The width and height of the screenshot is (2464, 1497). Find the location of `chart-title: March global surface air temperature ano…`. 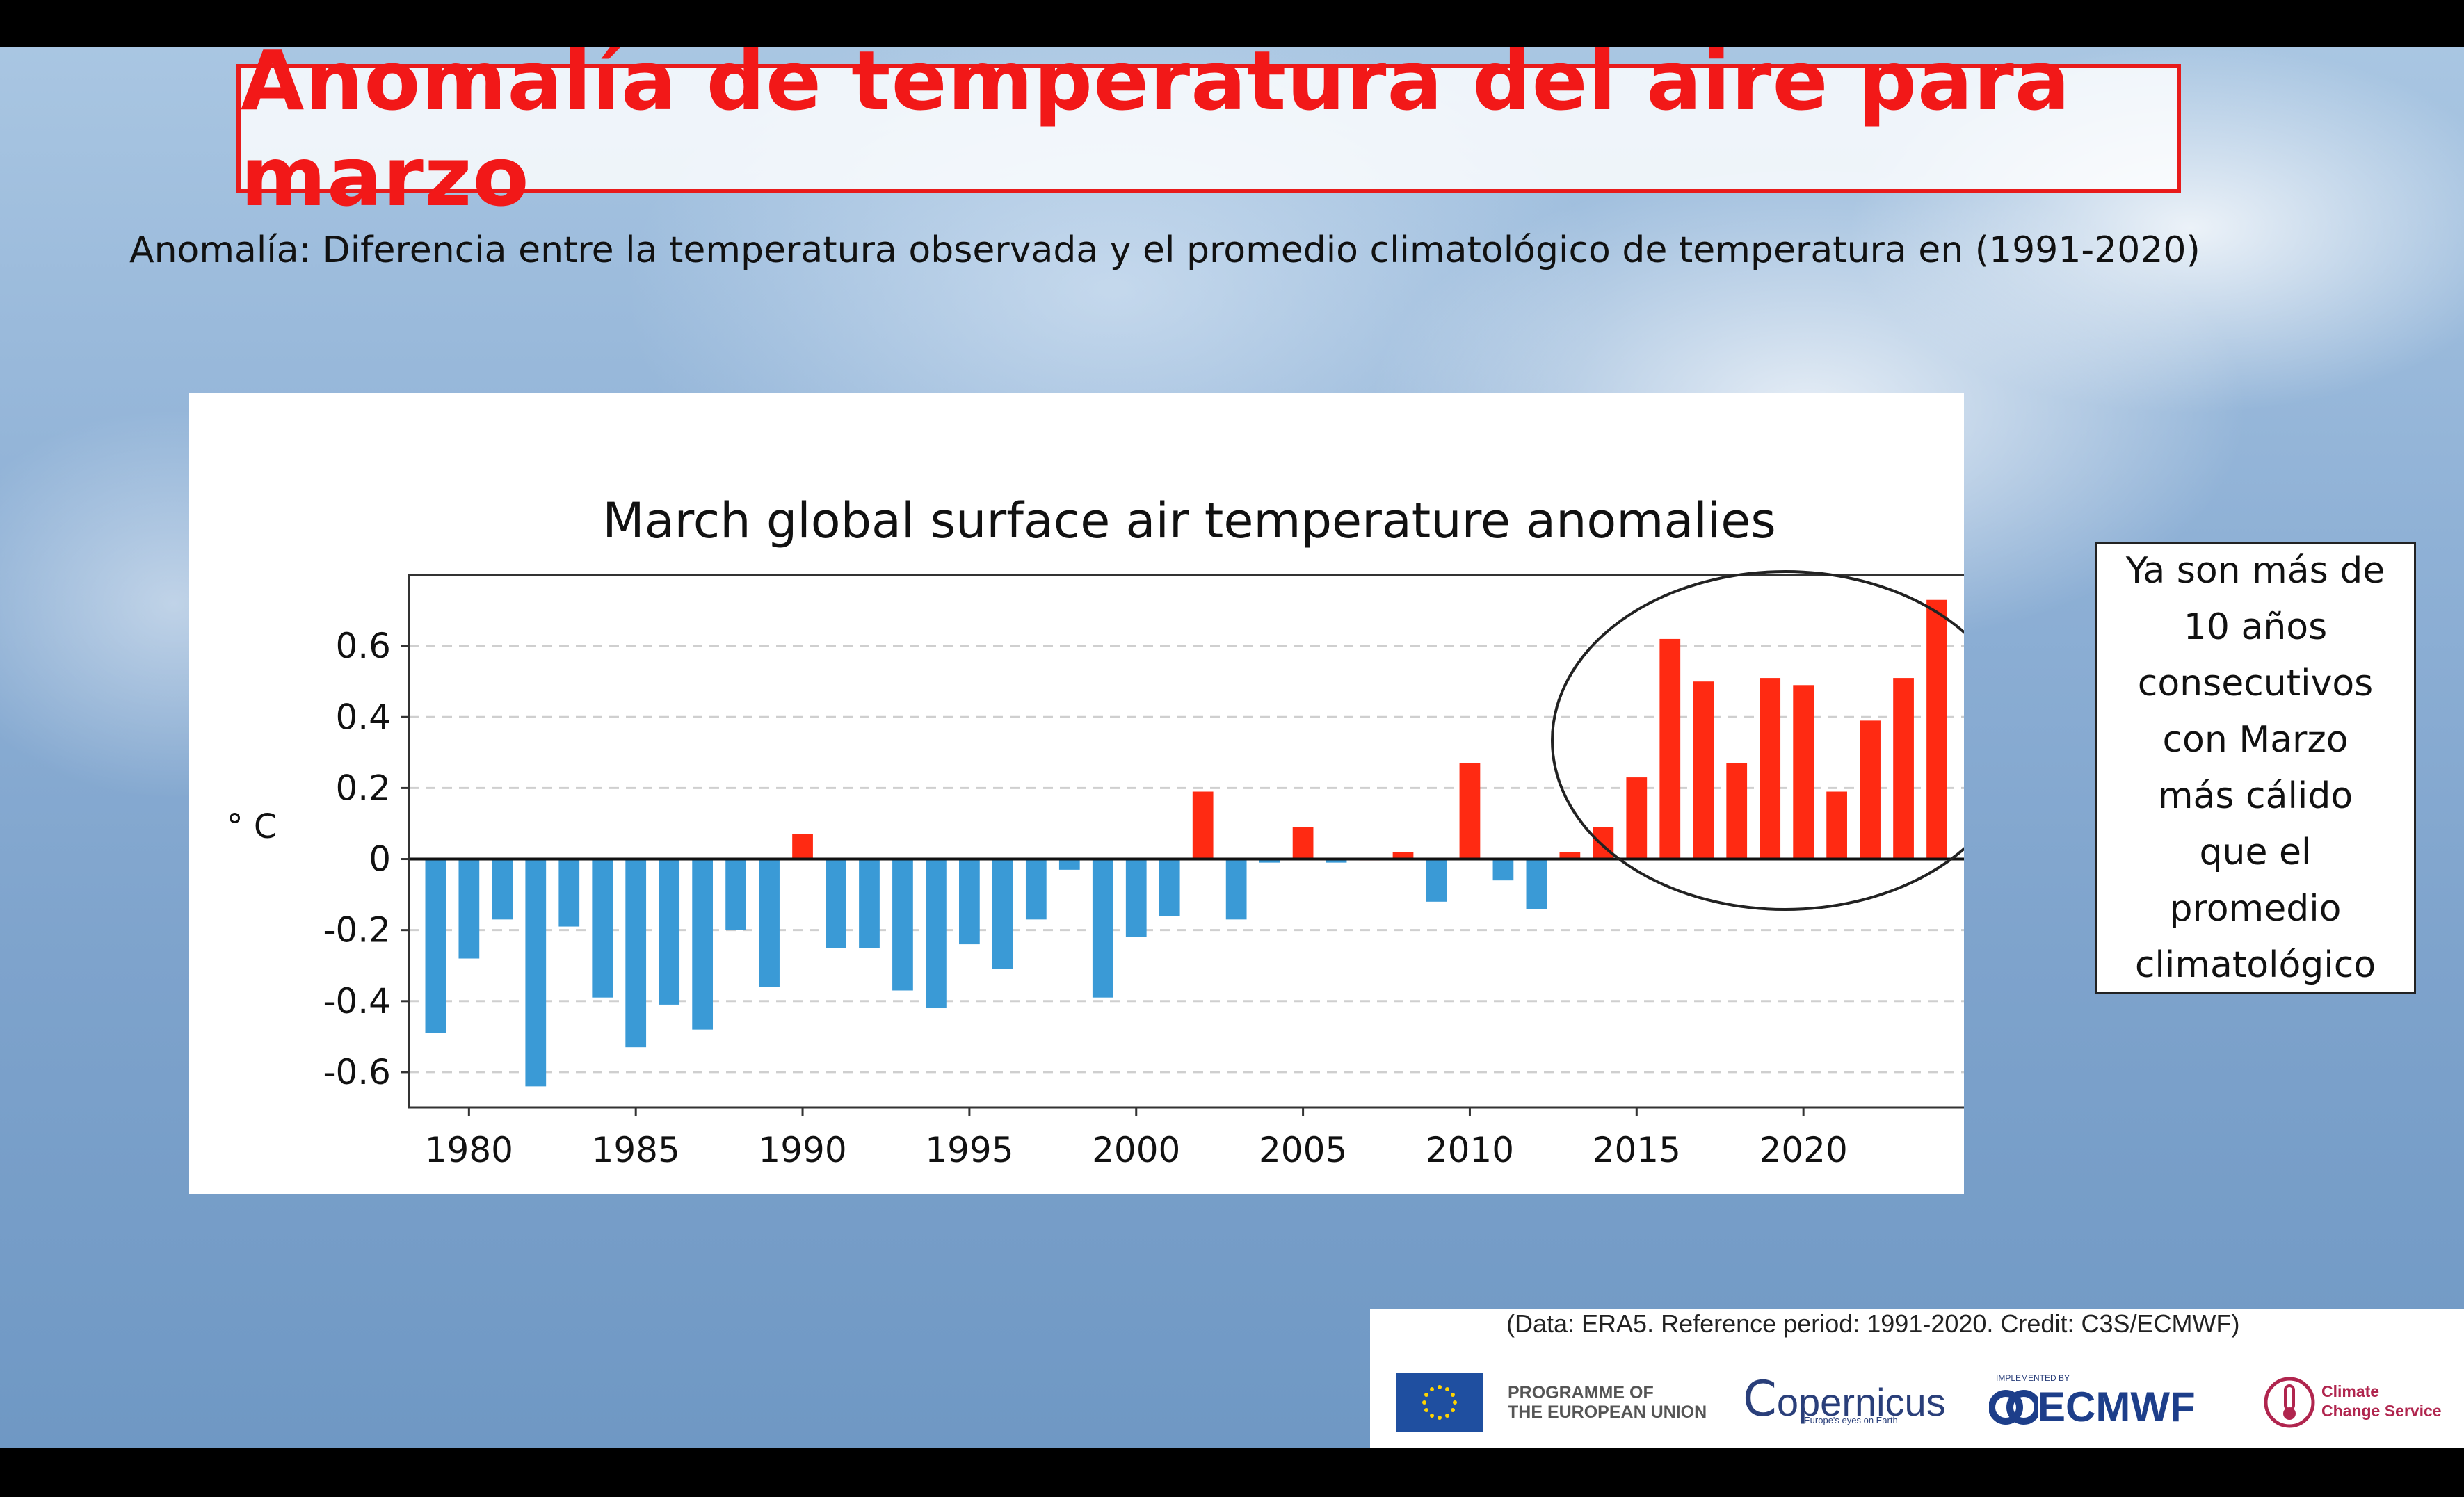

chart-title: March global surface air temperature ano… is located at coordinates (1189, 520).